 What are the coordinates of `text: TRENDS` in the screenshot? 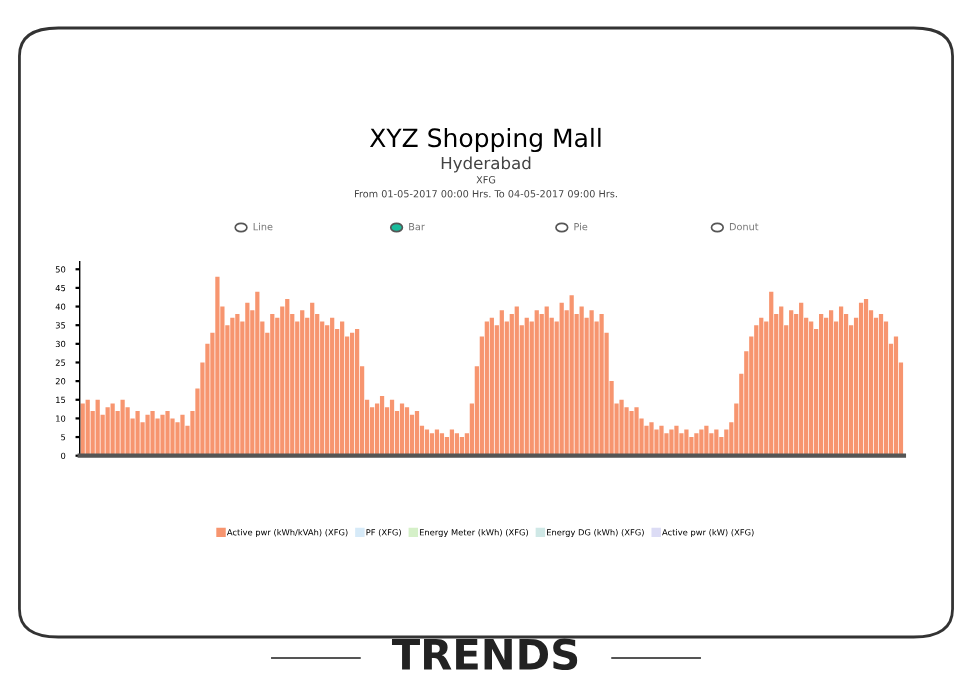 It's located at (484, 654).